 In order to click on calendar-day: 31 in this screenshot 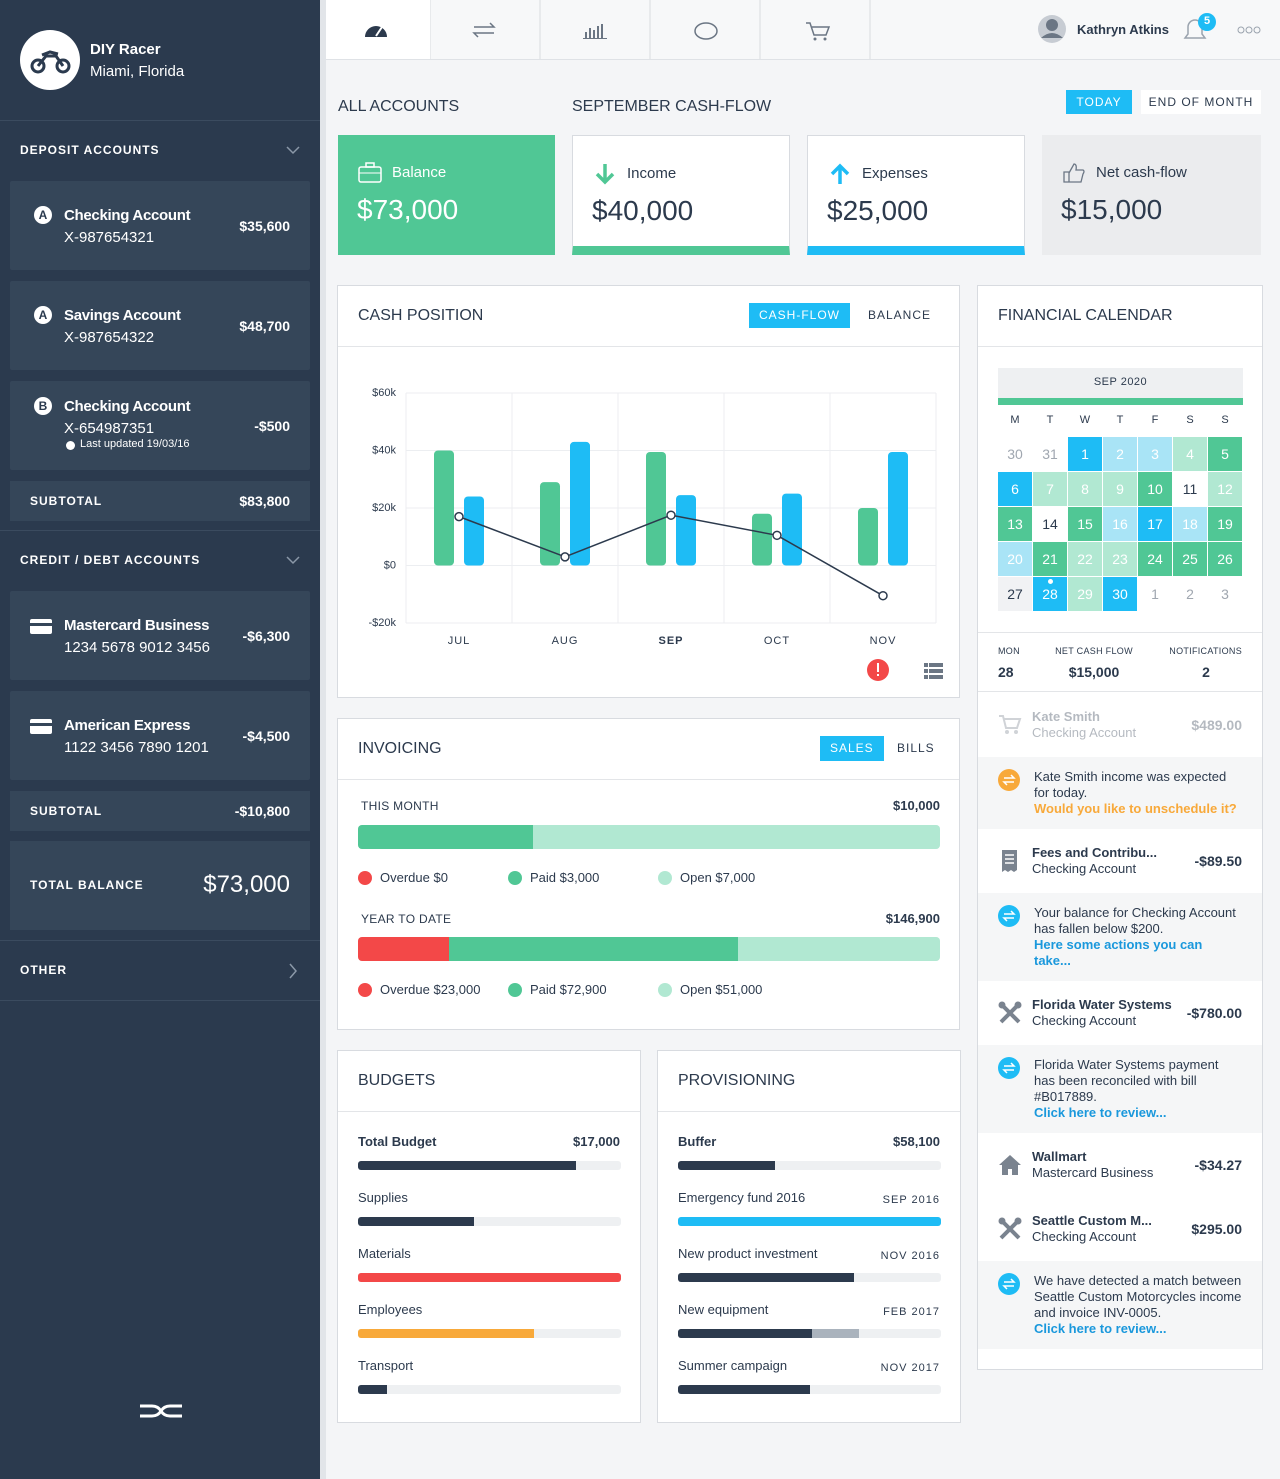, I will do `click(1050, 454)`.